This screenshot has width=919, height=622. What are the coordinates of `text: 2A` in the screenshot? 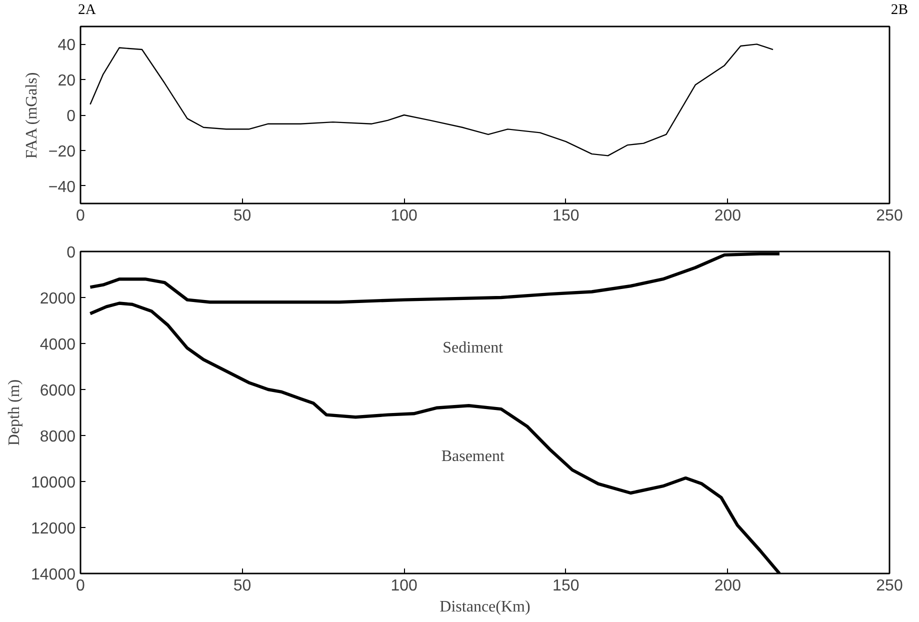 It's located at (87, 10).